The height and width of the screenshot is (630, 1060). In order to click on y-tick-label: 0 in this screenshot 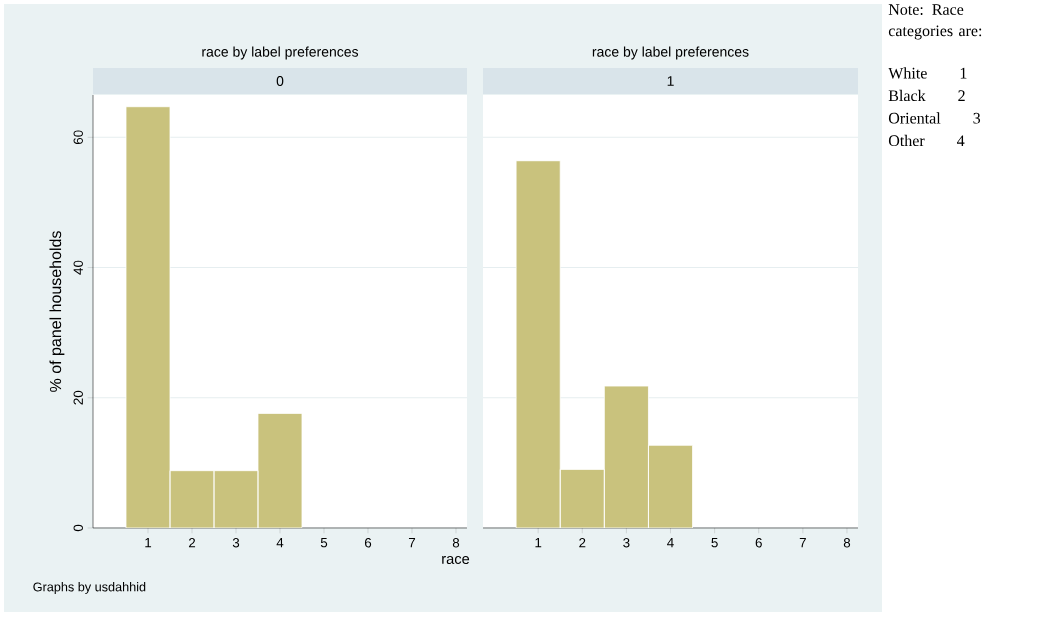, I will do `click(78, 528)`.